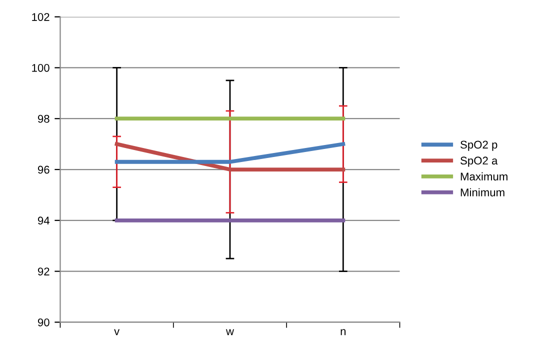  I want to click on x-tick-label: n, so click(343, 332).